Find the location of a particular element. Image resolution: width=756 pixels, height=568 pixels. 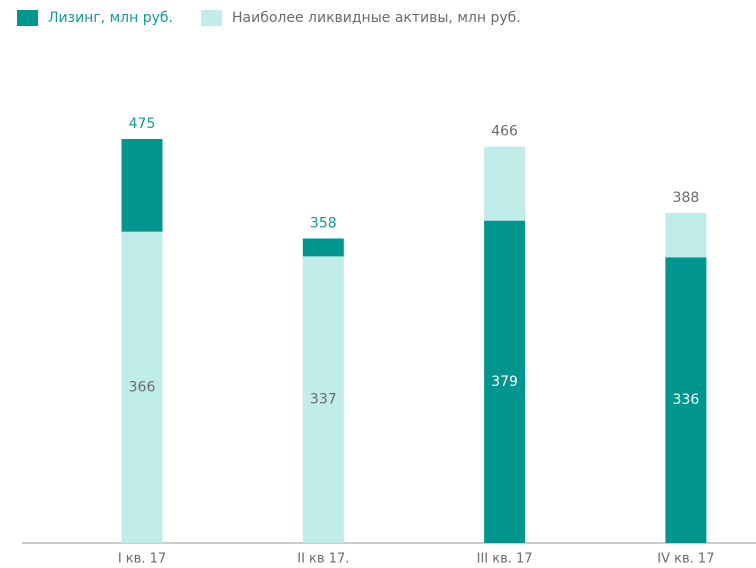

bar-value-label: 337 is located at coordinates (323, 400).